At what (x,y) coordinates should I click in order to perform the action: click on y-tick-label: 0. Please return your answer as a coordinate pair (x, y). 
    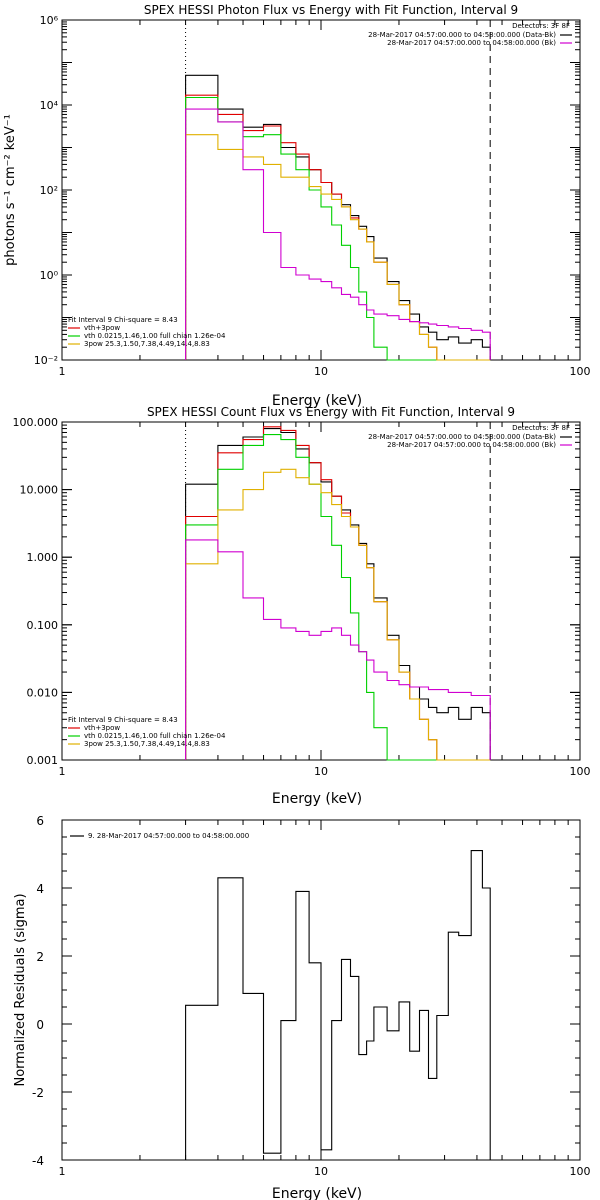
    Looking at the image, I should click on (40, 1025).